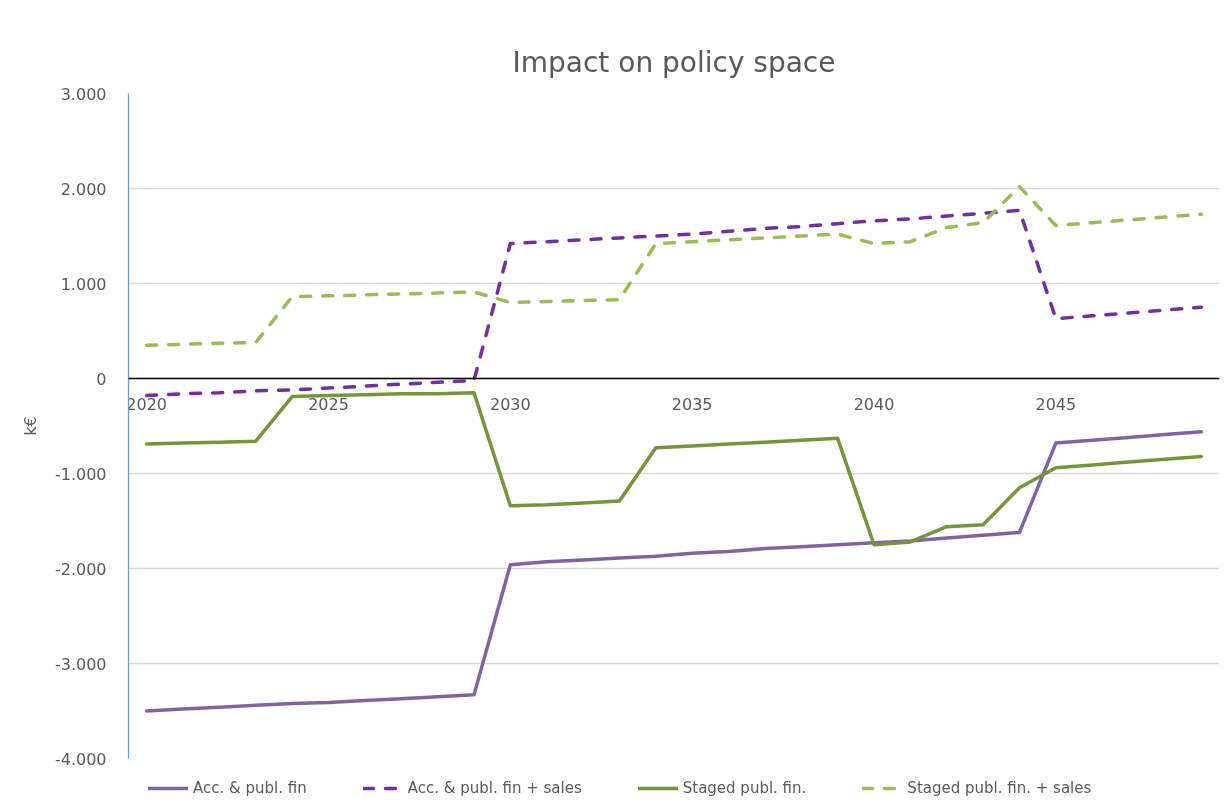  I want to click on y-tick-label: -3.000, so click(80, 664).